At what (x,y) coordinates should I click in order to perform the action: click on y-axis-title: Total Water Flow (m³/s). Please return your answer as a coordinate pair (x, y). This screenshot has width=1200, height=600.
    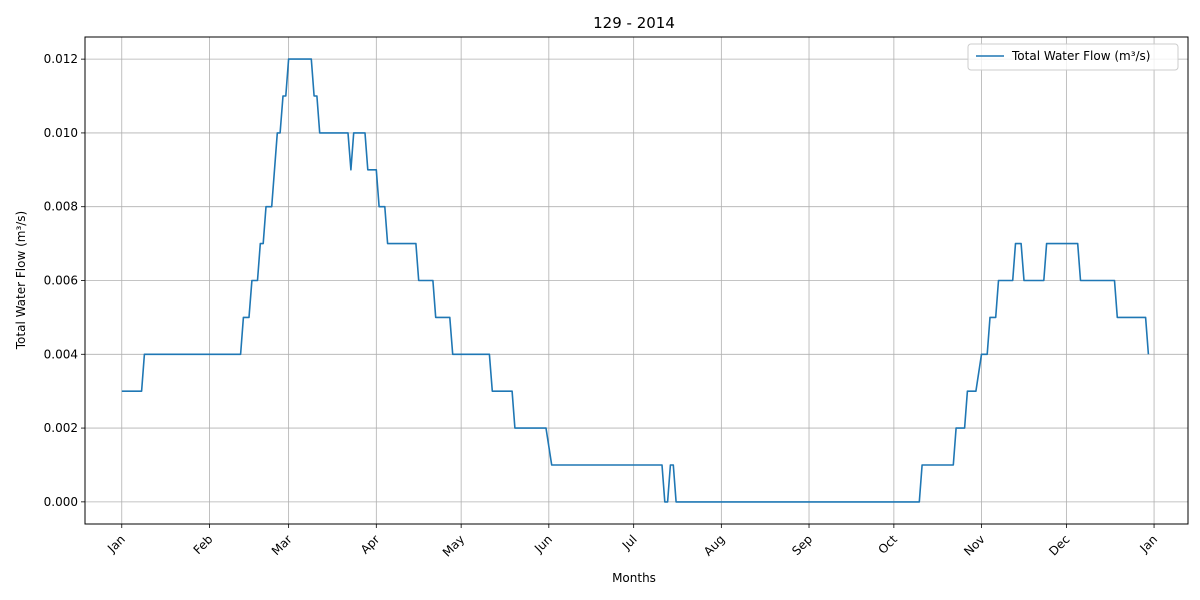
    Looking at the image, I should click on (21, 281).